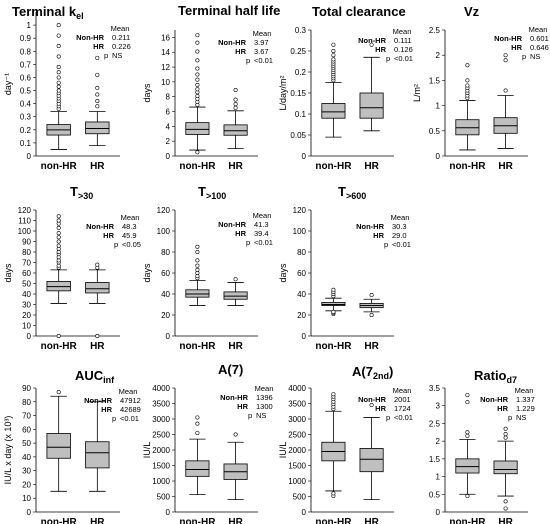 The width and height of the screenshot is (550, 524). What do you see at coordinates (283, 450) in the screenshot?
I see `y-axis-label: IU/L` at bounding box center [283, 450].